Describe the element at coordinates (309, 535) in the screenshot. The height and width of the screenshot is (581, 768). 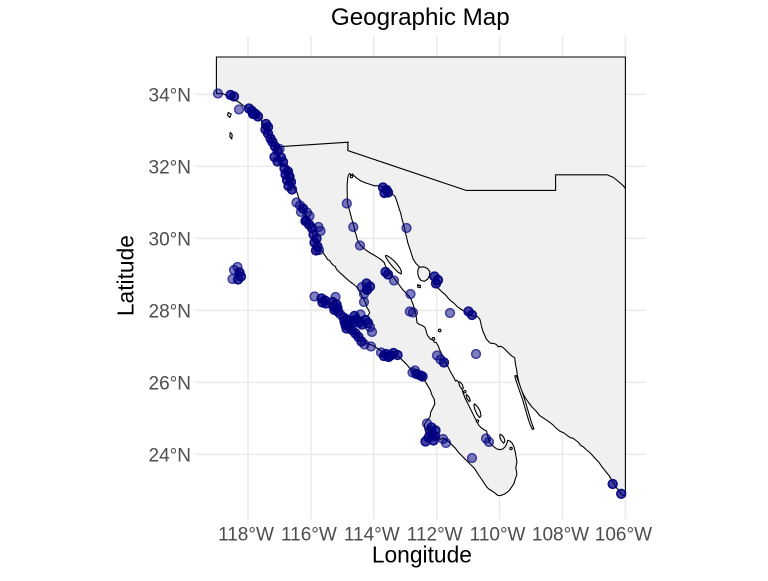
I see `svg-text: 116°W` at that location.